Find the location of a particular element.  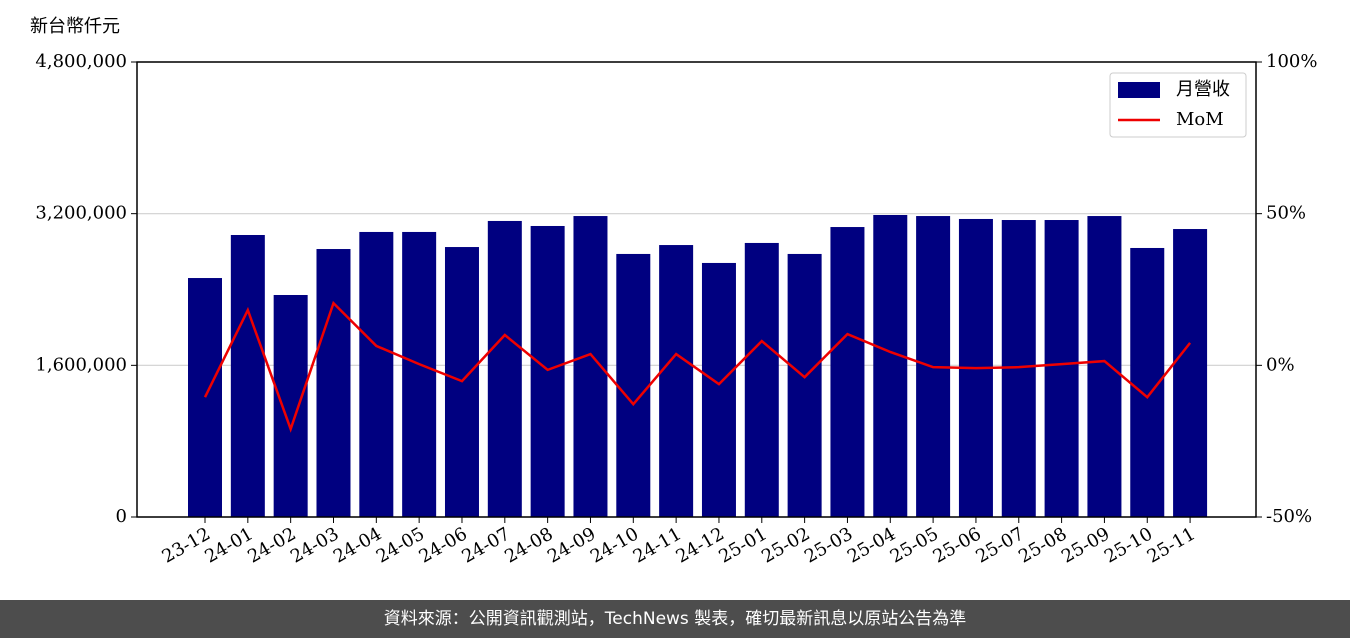

x-tick-label: 24-07 is located at coordinates (485, 545).